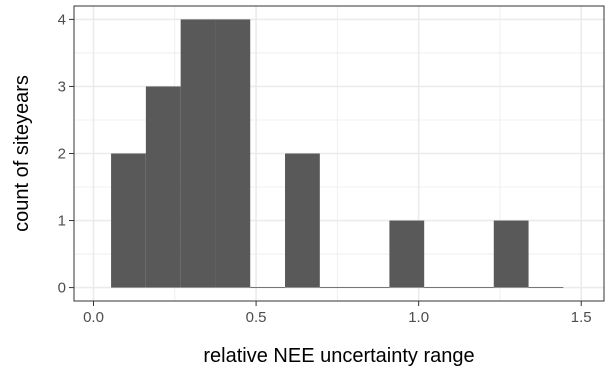 The height and width of the screenshot is (371, 606). I want to click on y-axis-ticks: 0 1 2 3 4, so click(66, 154).